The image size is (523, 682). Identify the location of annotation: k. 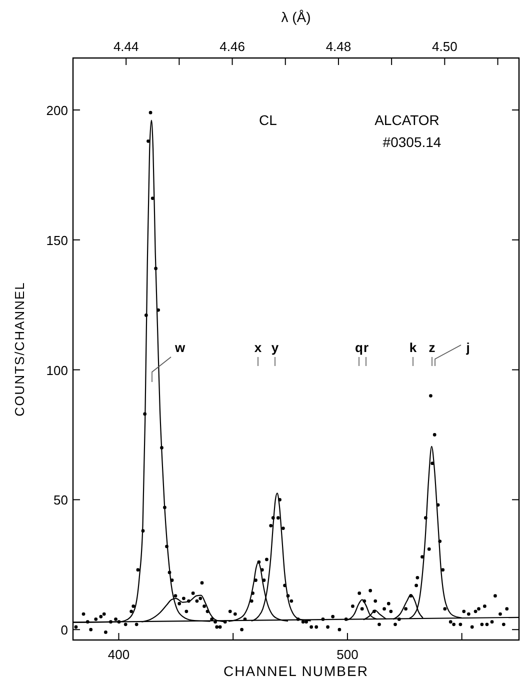
(413, 347).